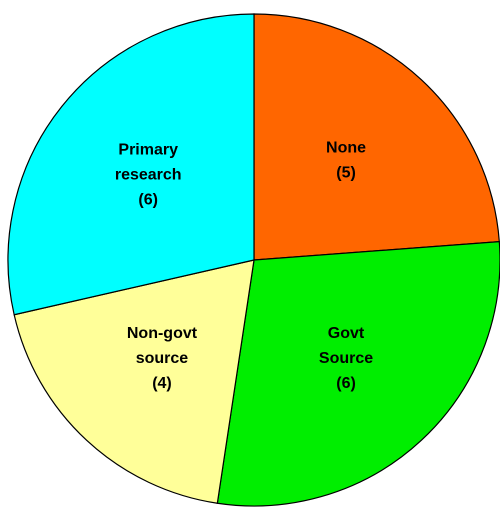 The width and height of the screenshot is (500, 507). Describe the element at coordinates (162, 346) in the screenshot. I see `category-label: Non-govt source` at that location.